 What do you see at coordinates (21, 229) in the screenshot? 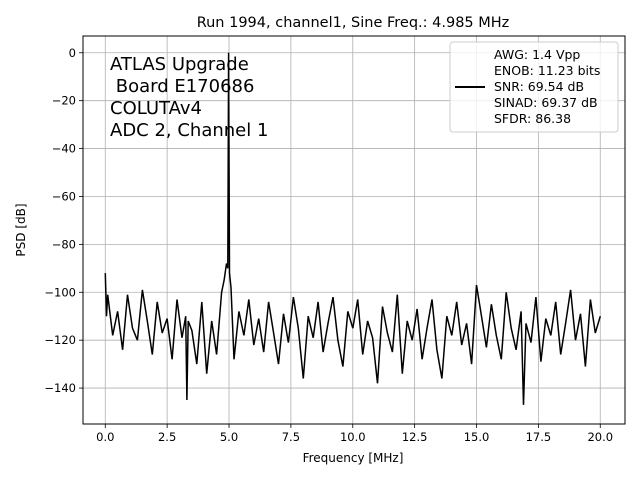
I see `y-axis-label: PSD [dB]` at bounding box center [21, 229].